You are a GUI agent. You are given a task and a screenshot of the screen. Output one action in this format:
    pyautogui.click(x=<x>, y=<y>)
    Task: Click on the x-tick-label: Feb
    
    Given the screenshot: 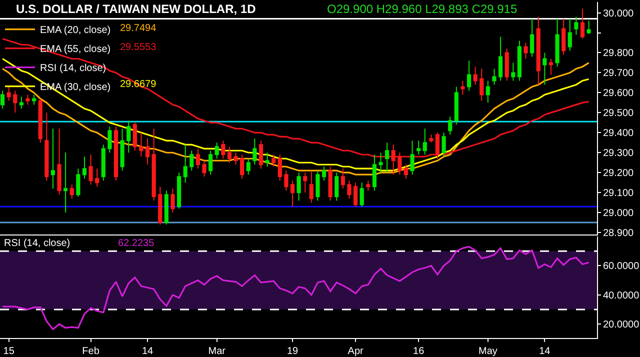 What is the action you would take?
    pyautogui.click(x=91, y=351)
    